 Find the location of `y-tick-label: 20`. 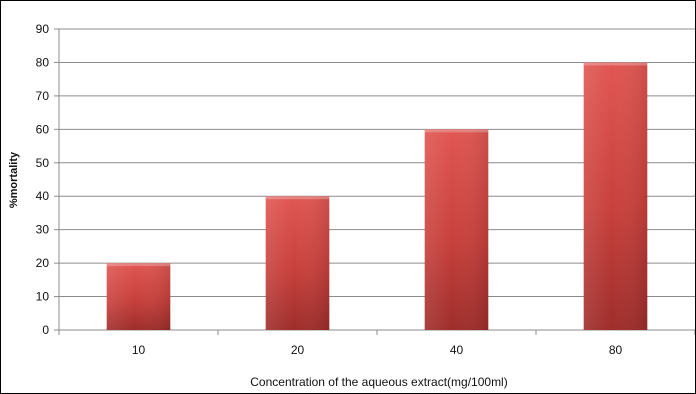

y-tick-label: 20 is located at coordinates (43, 263).